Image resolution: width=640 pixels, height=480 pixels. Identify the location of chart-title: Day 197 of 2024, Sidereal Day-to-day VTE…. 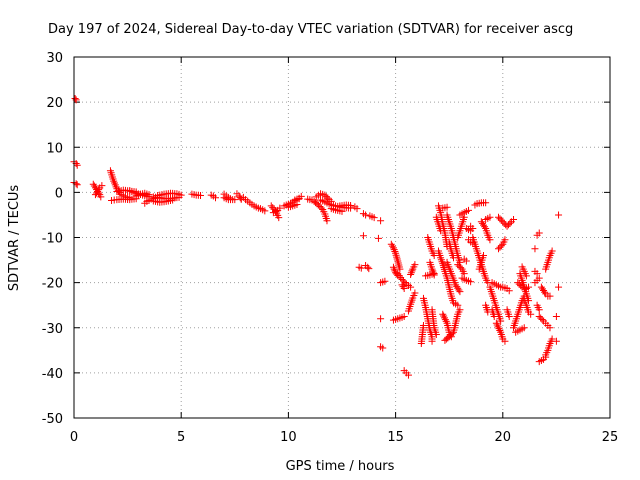
(310, 29).